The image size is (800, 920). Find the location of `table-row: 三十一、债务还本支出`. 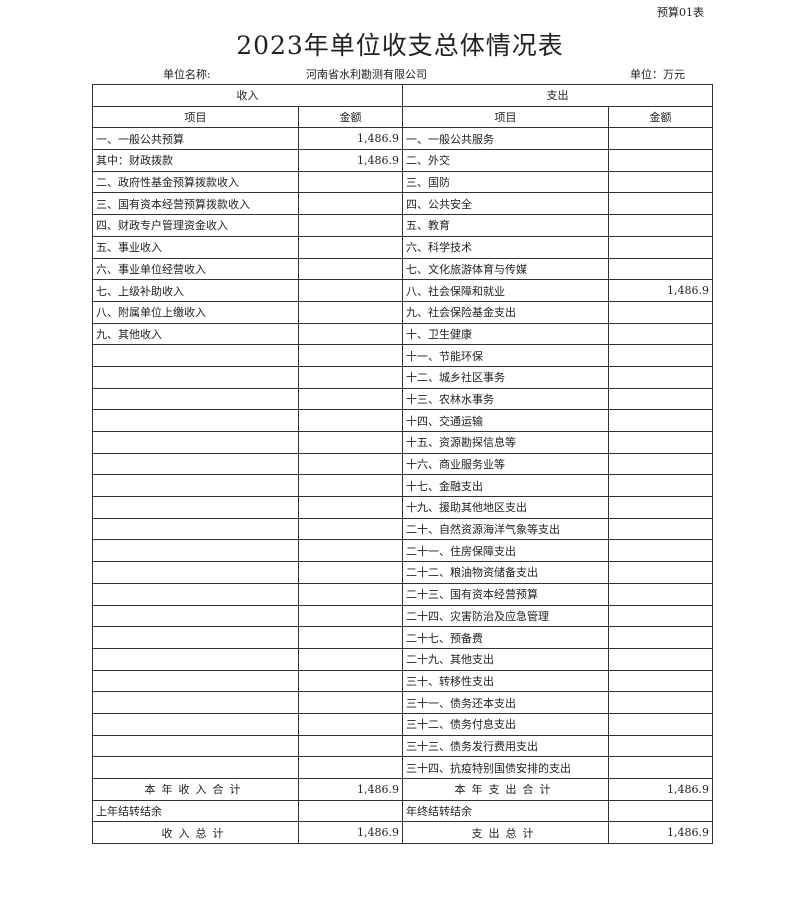

table-row: 三十一、债务还本支出 is located at coordinates (402, 702).